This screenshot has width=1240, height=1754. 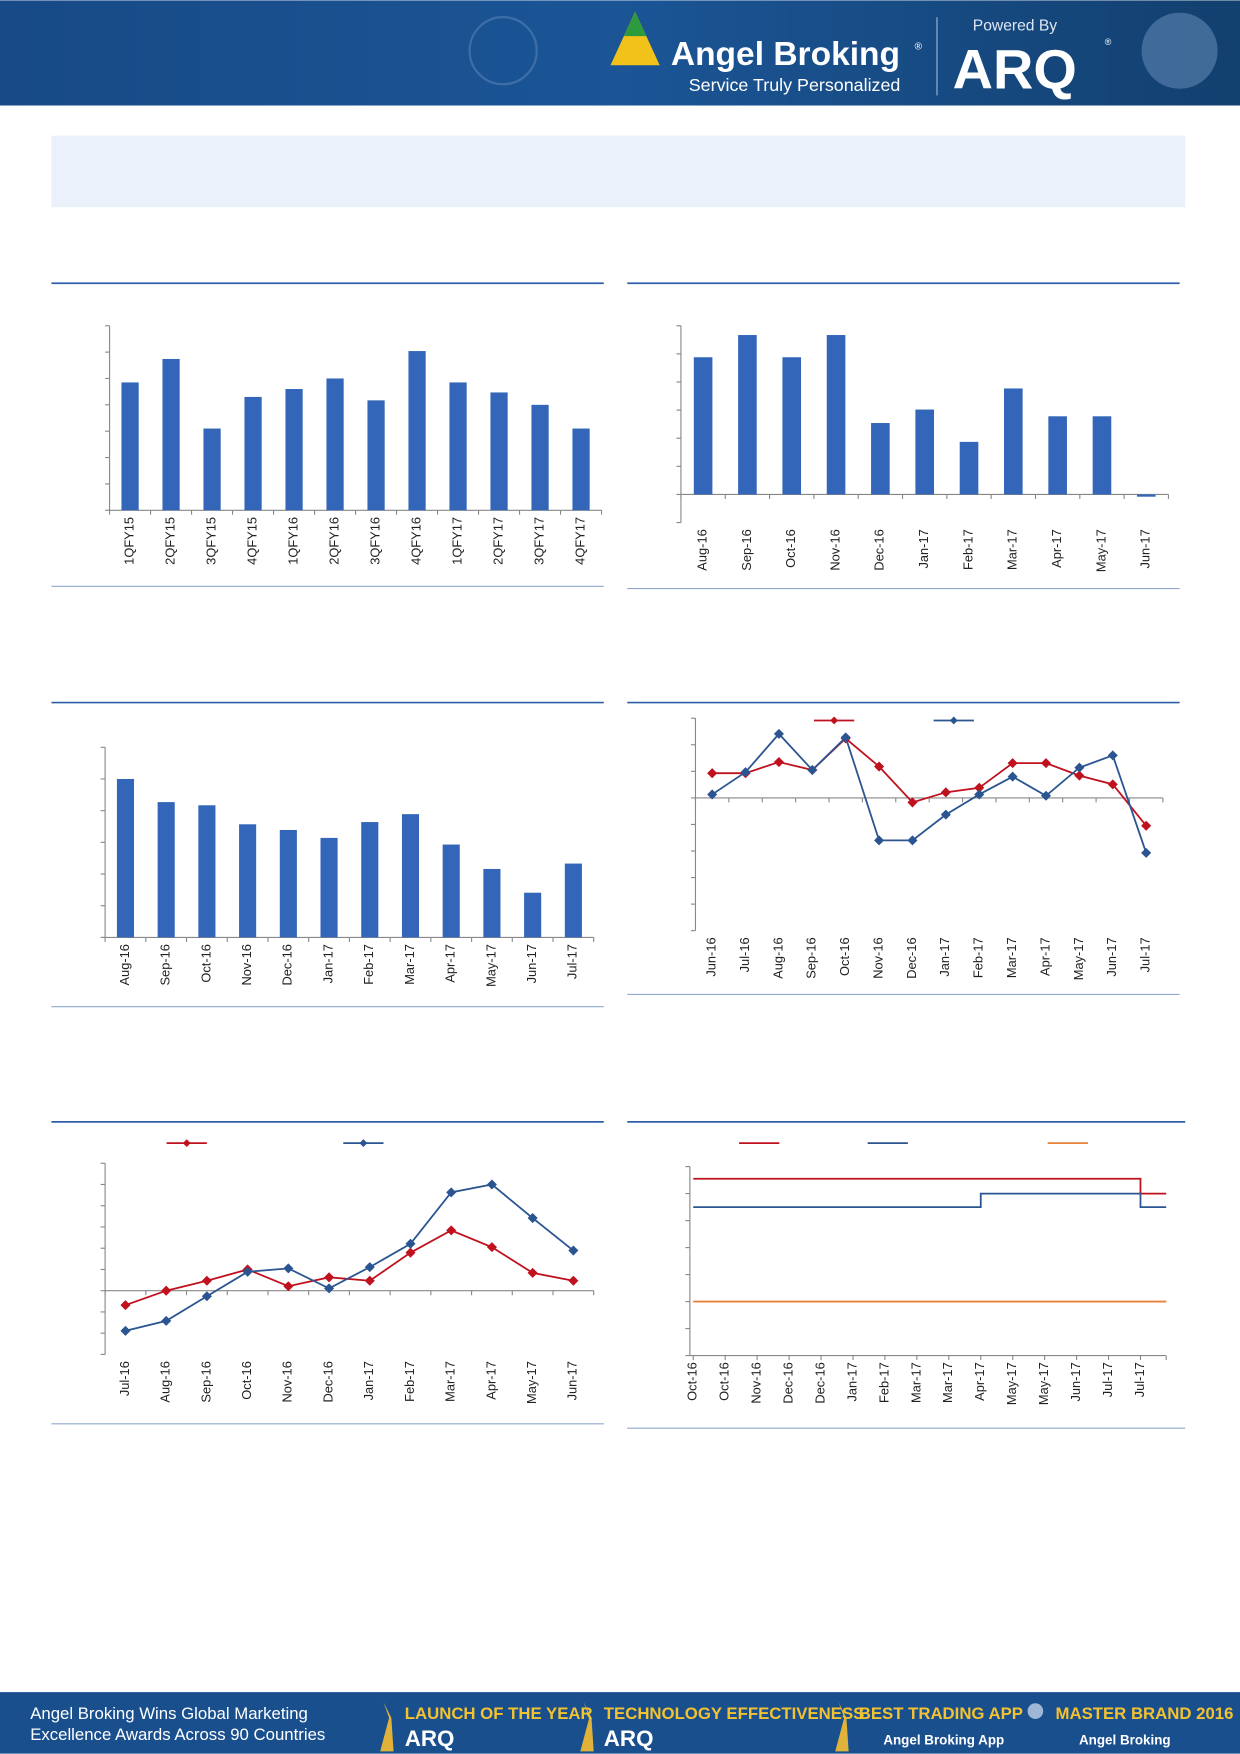 What do you see at coordinates (635, 38) in the screenshot?
I see `brand-logo` at bounding box center [635, 38].